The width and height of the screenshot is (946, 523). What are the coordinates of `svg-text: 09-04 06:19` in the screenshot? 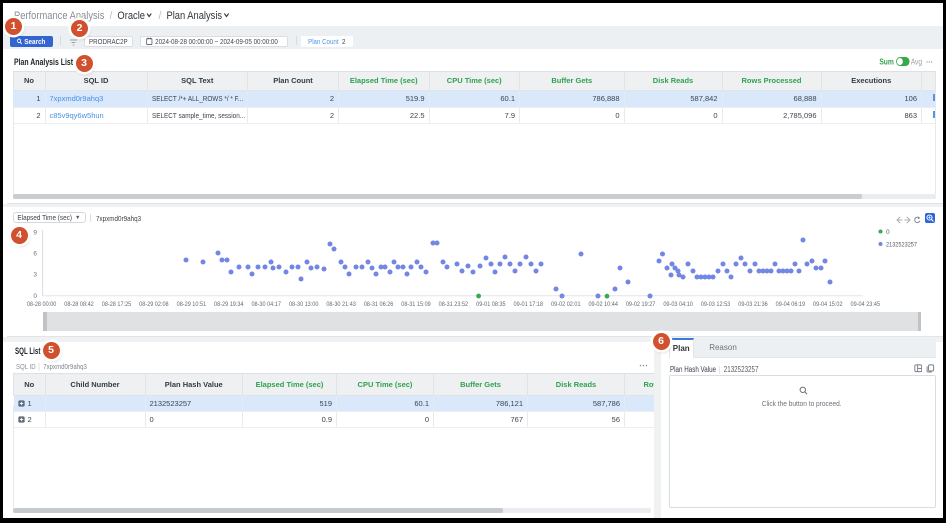 It's located at (791, 304).